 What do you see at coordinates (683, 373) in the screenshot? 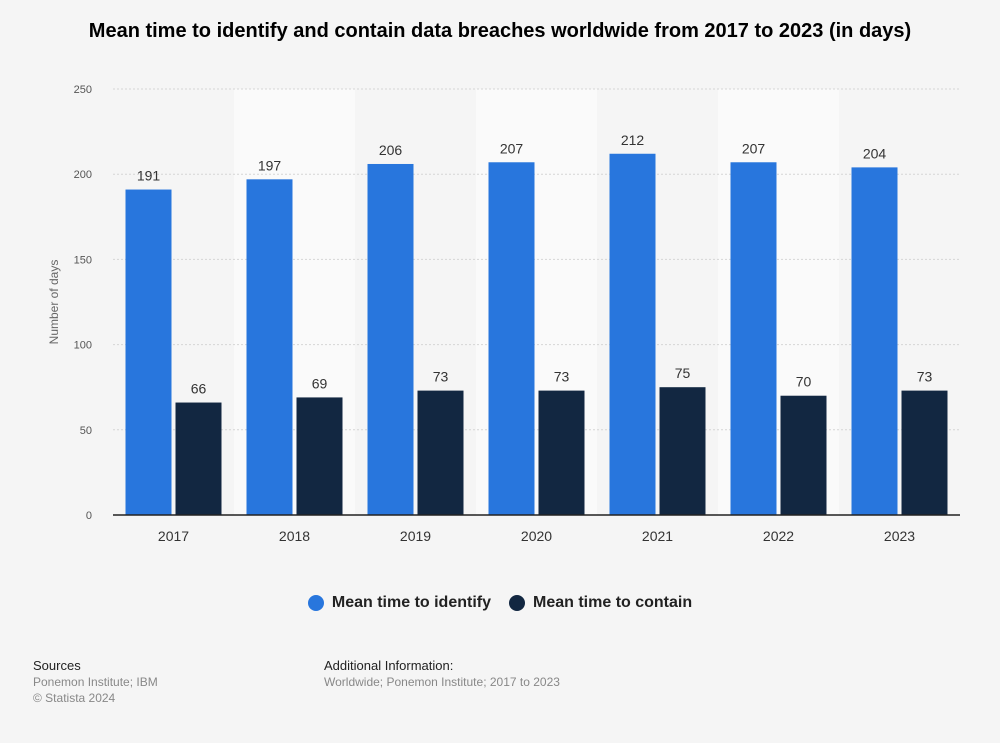
I see `data-label: 75` at bounding box center [683, 373].